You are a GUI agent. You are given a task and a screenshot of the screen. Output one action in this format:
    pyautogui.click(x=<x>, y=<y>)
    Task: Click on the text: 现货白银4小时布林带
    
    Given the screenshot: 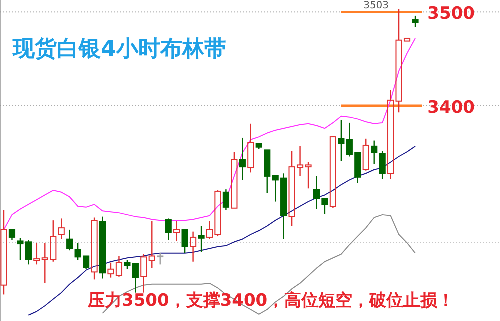 What is the action you would take?
    pyautogui.click(x=119, y=49)
    